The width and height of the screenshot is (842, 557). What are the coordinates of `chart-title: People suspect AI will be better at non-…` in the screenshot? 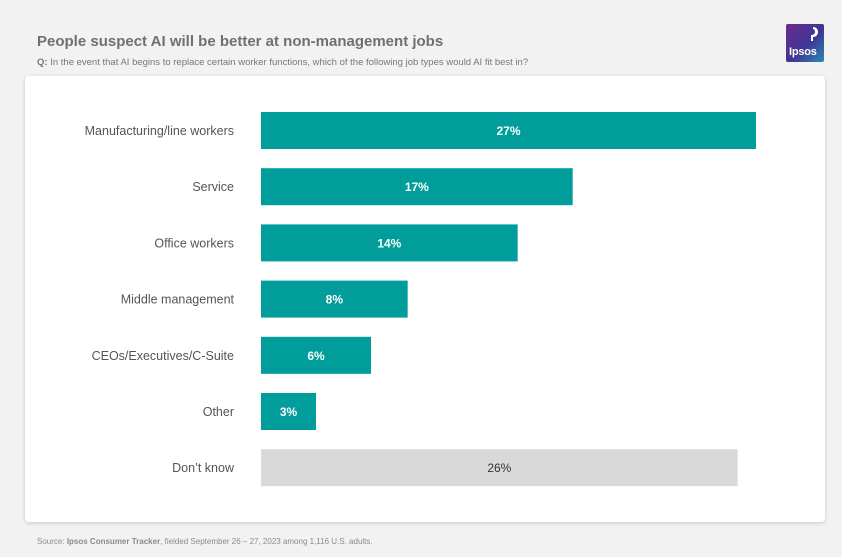 It's located at (240, 41).